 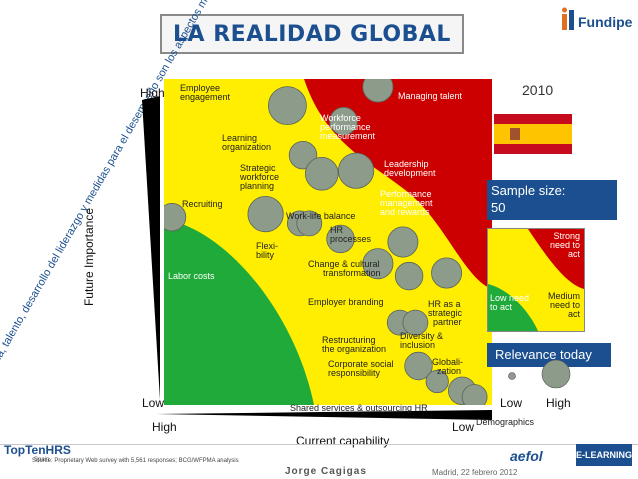 I want to click on relevance-small-bubble, so click(x=512, y=376).